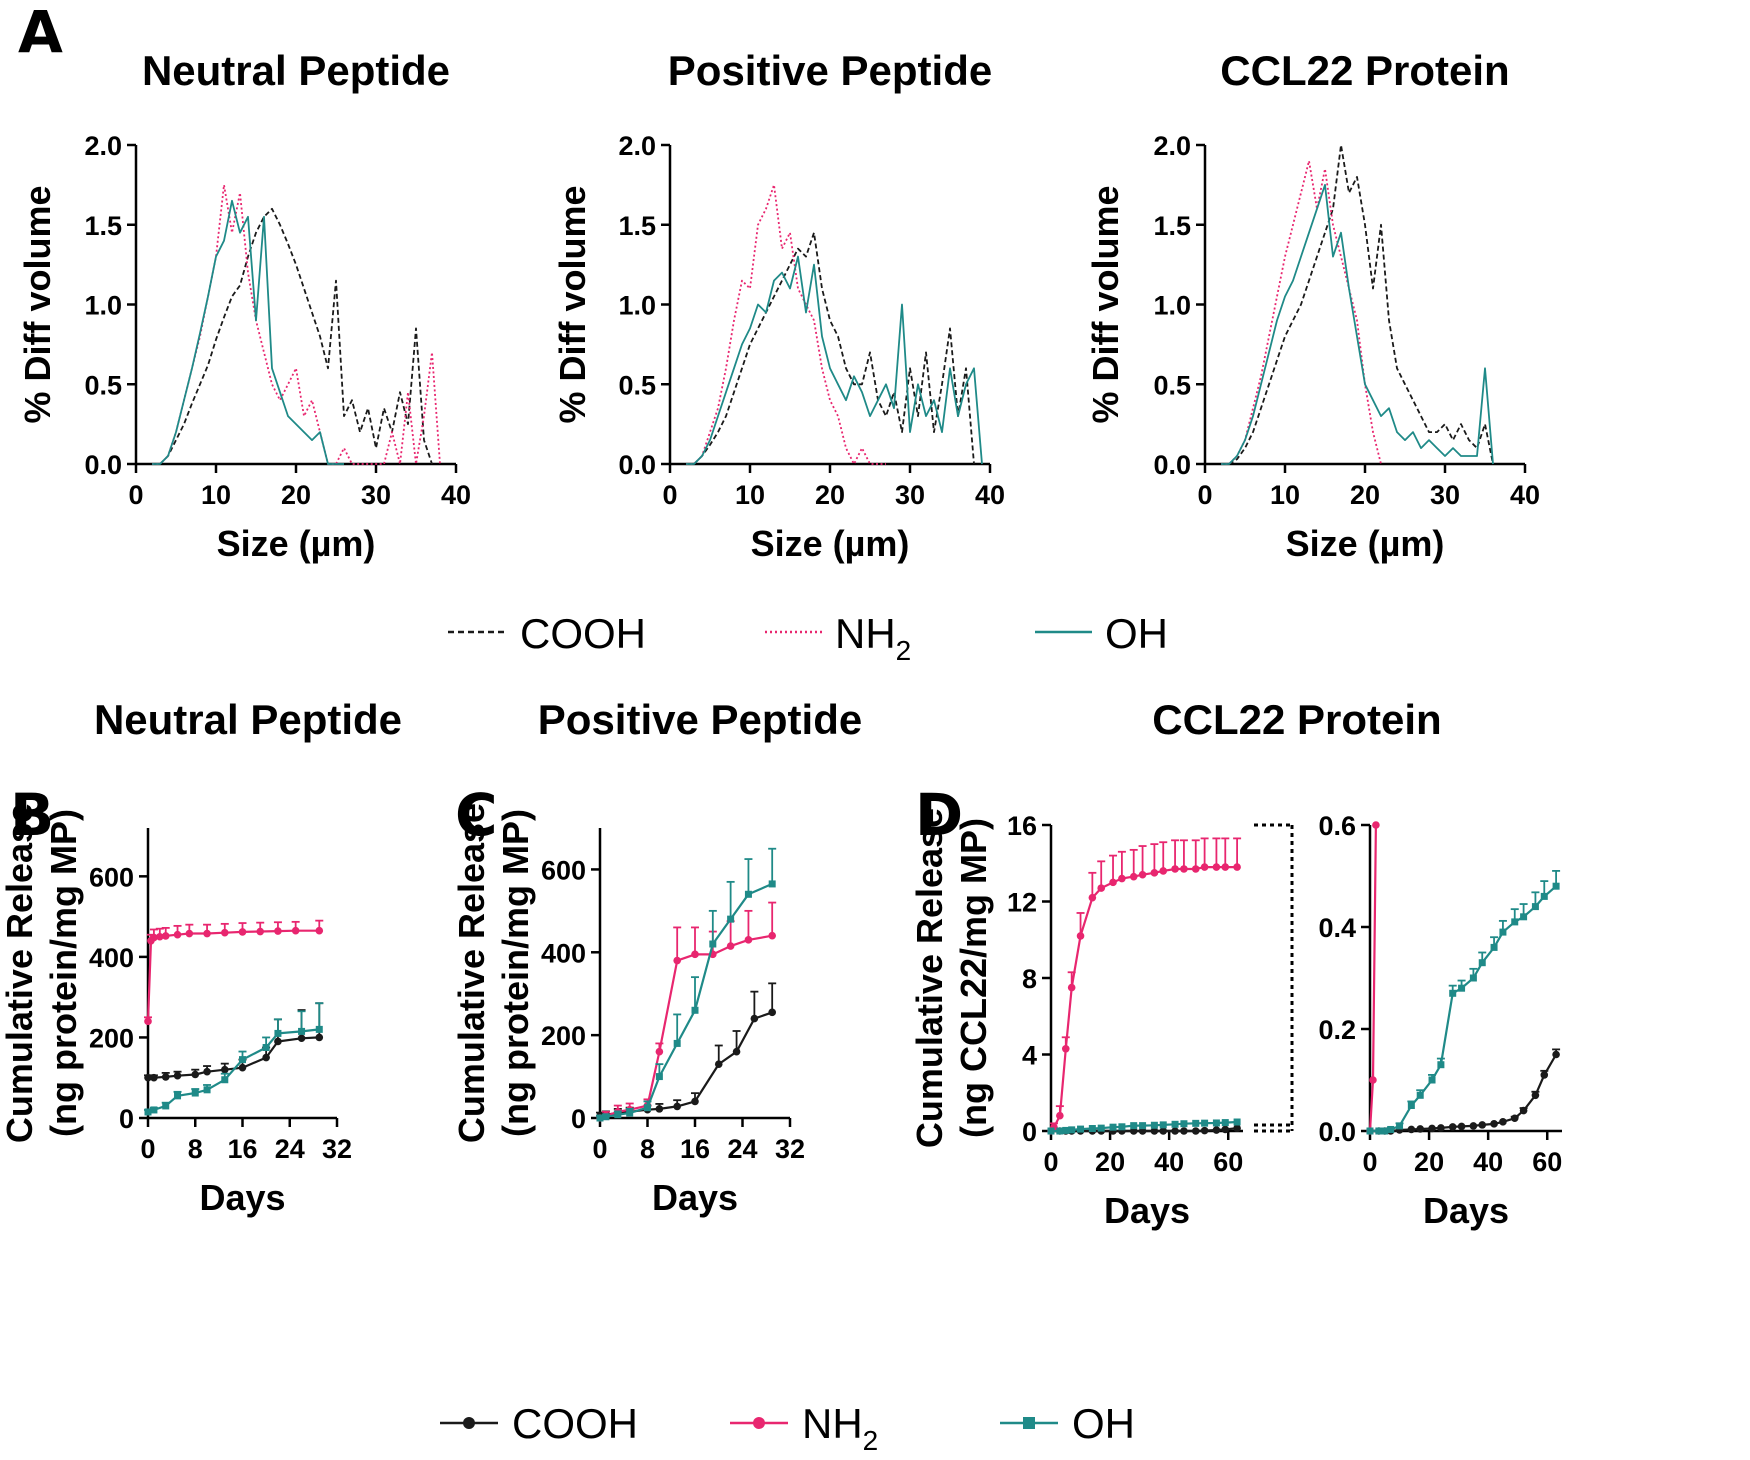 This screenshot has height=1460, width=1750. Describe the element at coordinates (1357, 324) in the screenshot. I see `series-line-oh-a3` at that location.